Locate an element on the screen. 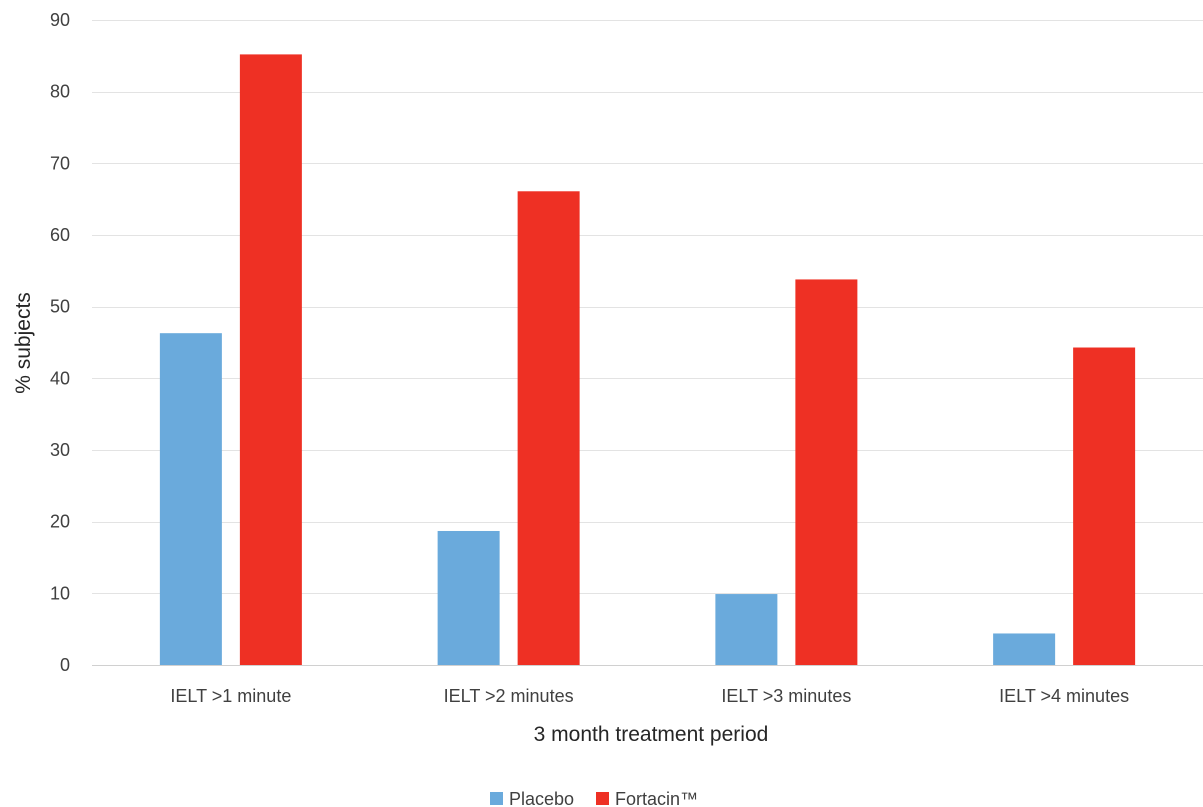 This screenshot has width=1203, height=807. y-tick-label: 30 is located at coordinates (60, 450).